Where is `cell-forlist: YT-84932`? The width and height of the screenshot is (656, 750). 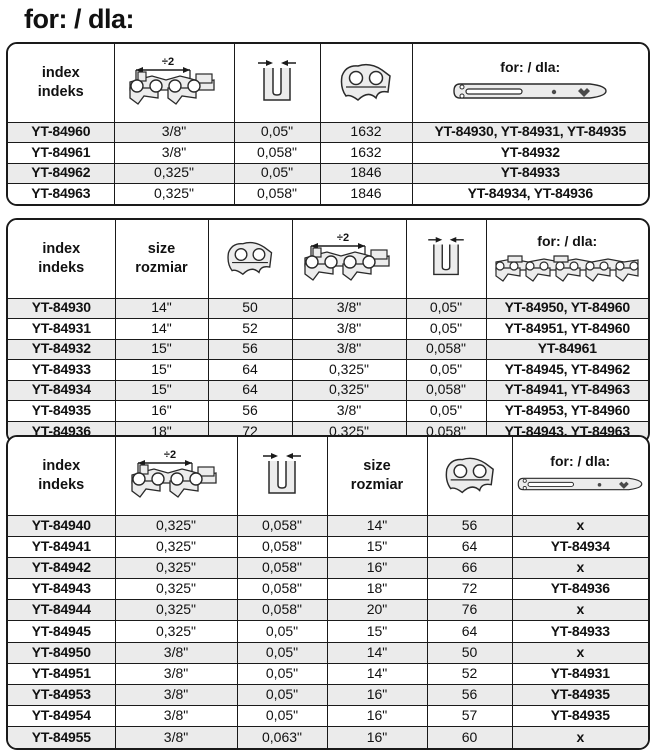 cell-forlist: YT-84932 is located at coordinates (530, 153).